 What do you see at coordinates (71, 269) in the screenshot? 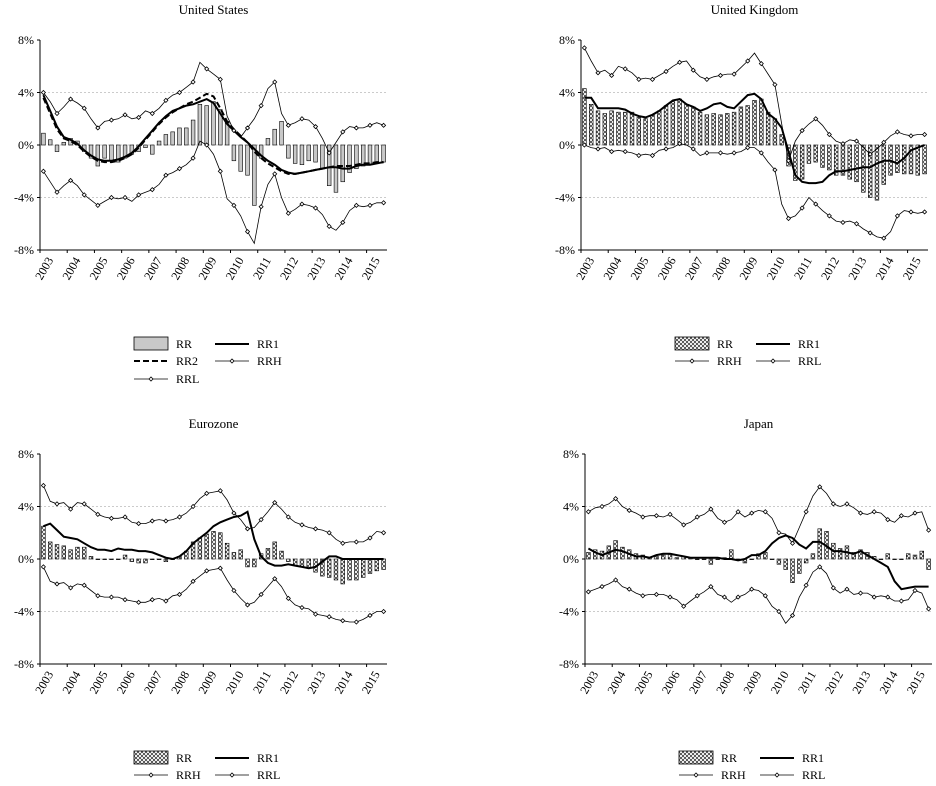
I see `x-tick-label: 2004` at bounding box center [71, 269].